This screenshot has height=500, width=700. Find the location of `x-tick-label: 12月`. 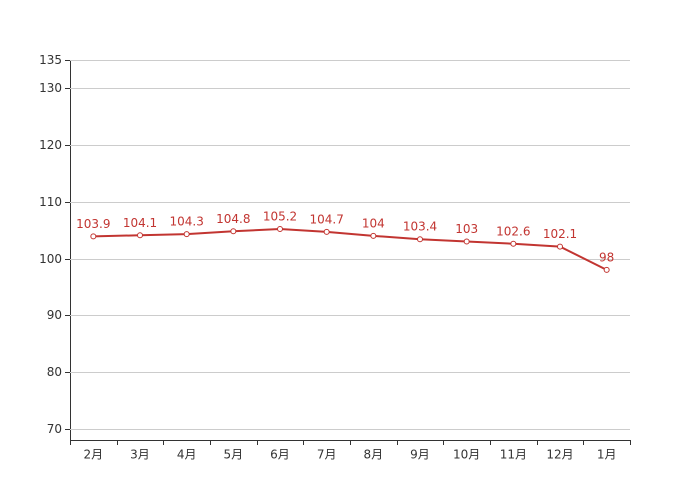

x-tick-label: 12月 is located at coordinates (559, 455).